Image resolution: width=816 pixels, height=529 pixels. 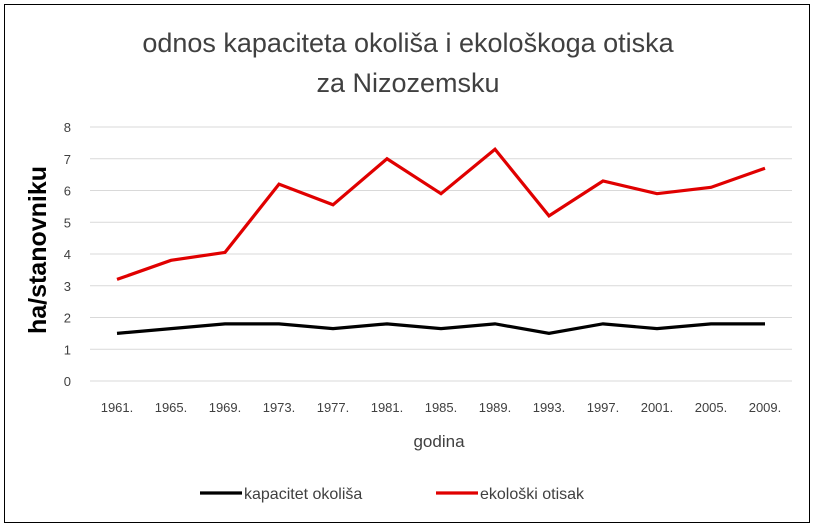 What do you see at coordinates (67, 286) in the screenshot?
I see `y-tick-label: 3` at bounding box center [67, 286].